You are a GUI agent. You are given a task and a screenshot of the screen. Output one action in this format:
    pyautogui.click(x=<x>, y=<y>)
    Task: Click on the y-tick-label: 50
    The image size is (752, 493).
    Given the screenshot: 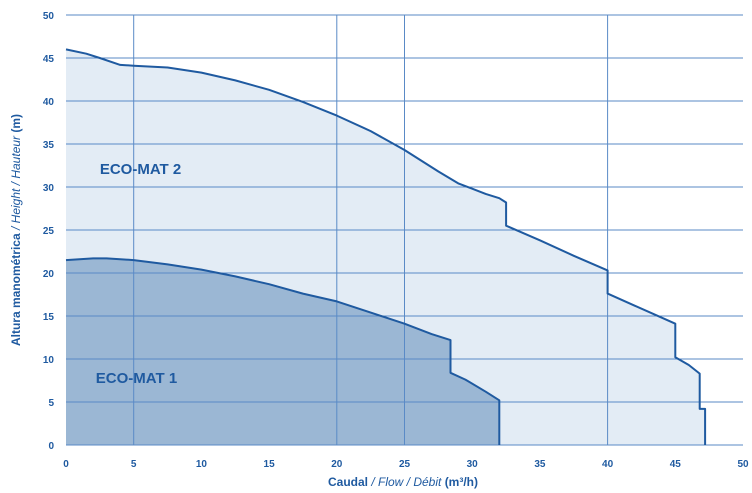 What is the action you would take?
    pyautogui.click(x=49, y=16)
    